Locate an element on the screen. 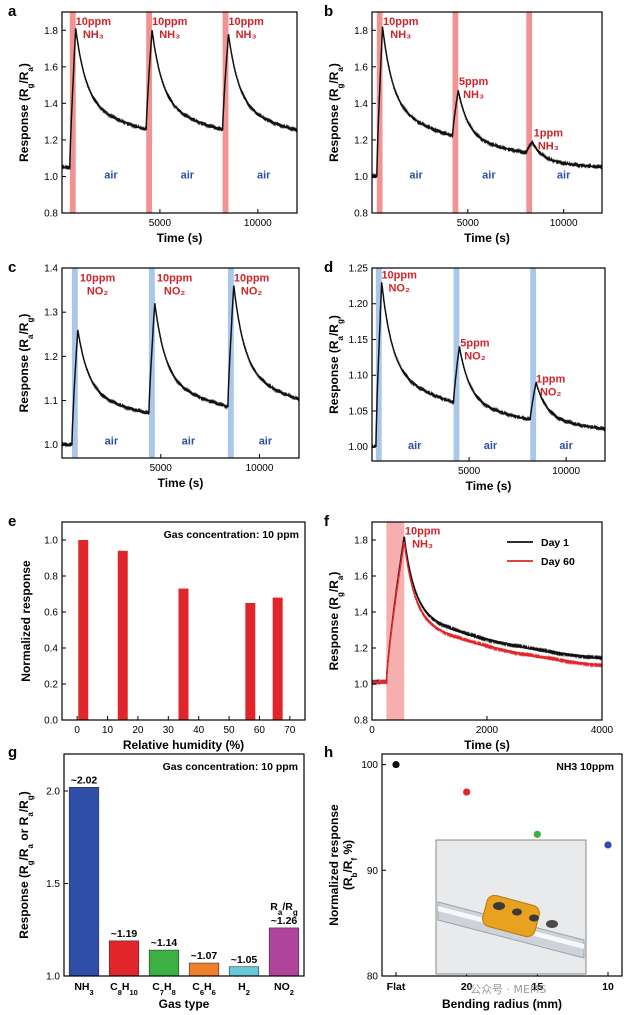  x-tick-label: 0 is located at coordinates (372, 730).